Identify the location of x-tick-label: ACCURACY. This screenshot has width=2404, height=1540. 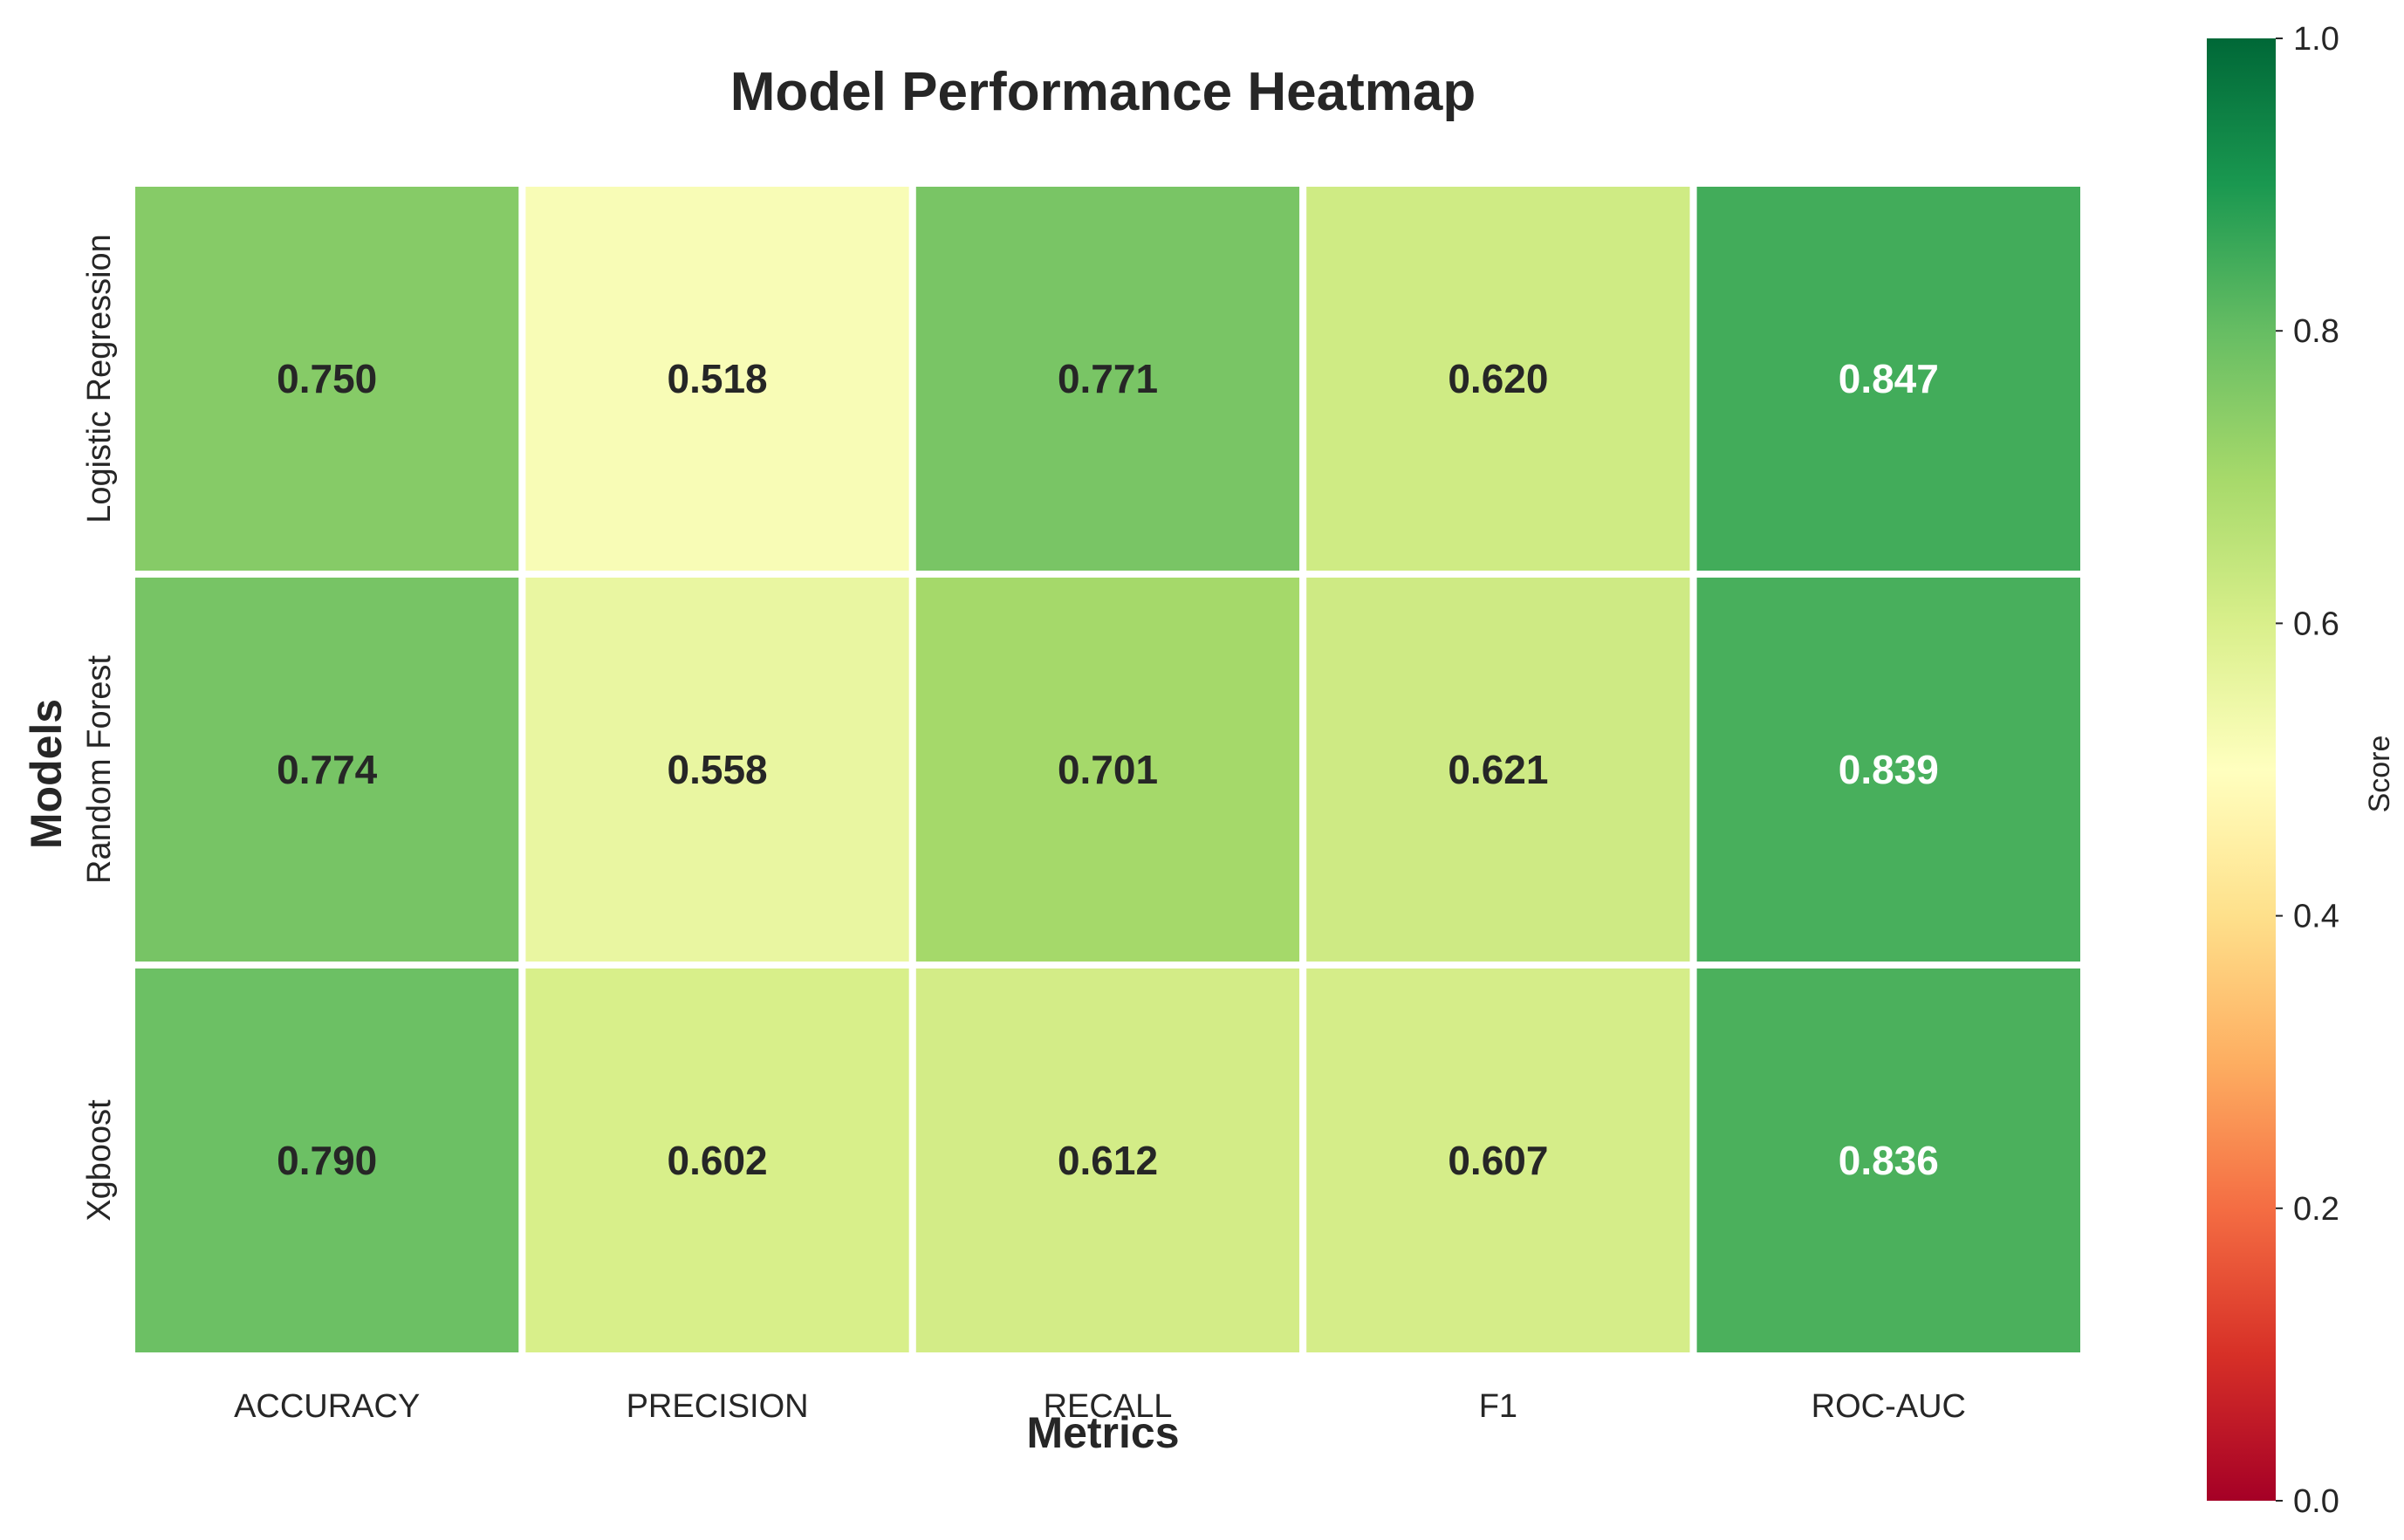
(327, 1406).